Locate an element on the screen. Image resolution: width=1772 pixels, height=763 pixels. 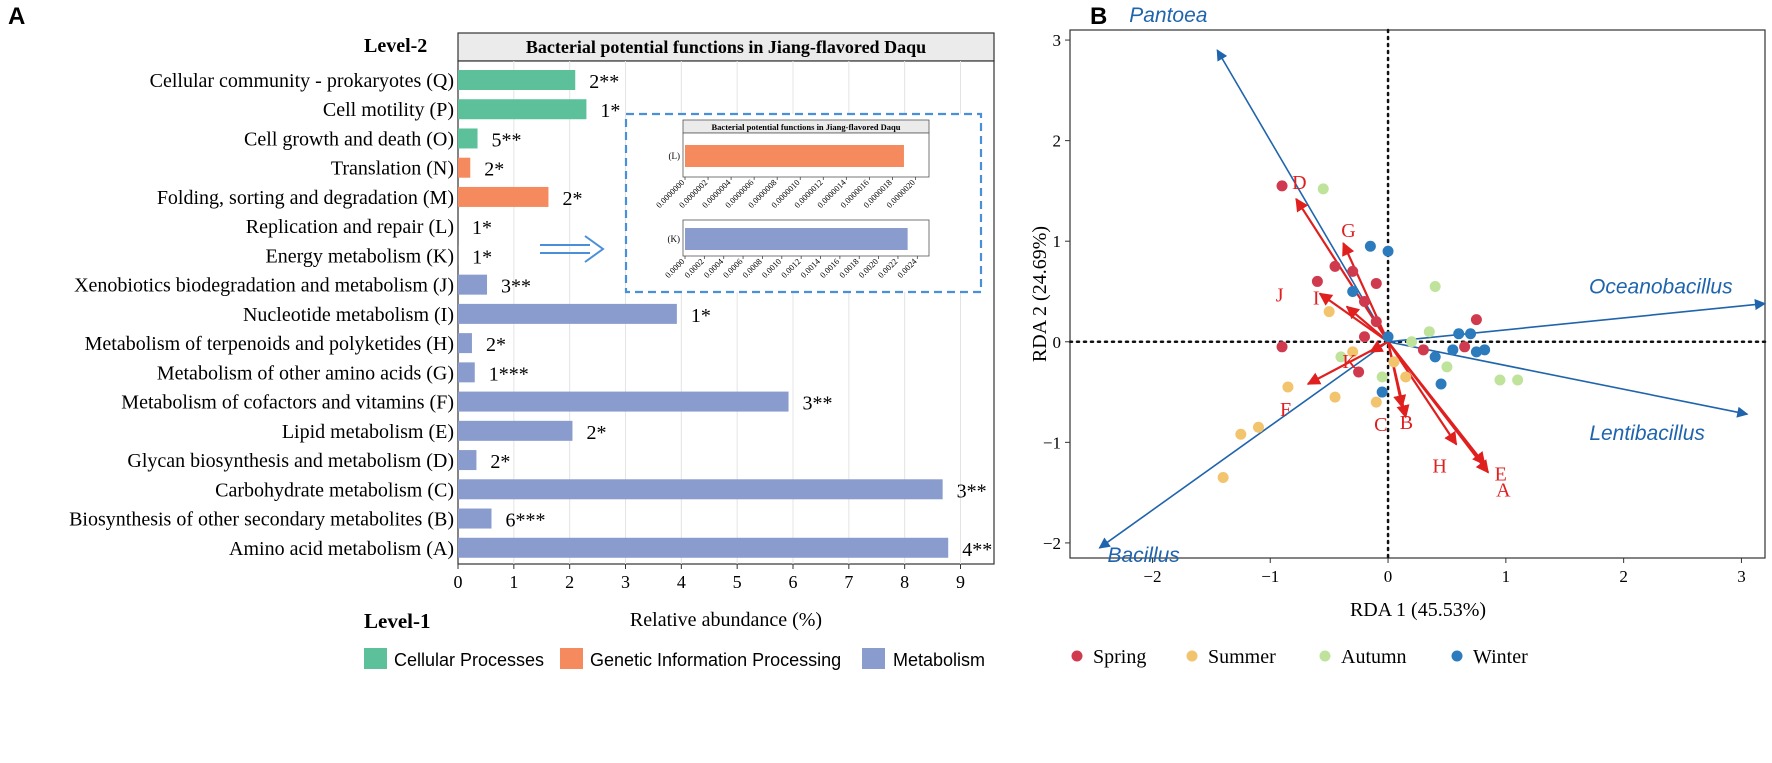
function-label-h: H is located at coordinates (1439, 466).